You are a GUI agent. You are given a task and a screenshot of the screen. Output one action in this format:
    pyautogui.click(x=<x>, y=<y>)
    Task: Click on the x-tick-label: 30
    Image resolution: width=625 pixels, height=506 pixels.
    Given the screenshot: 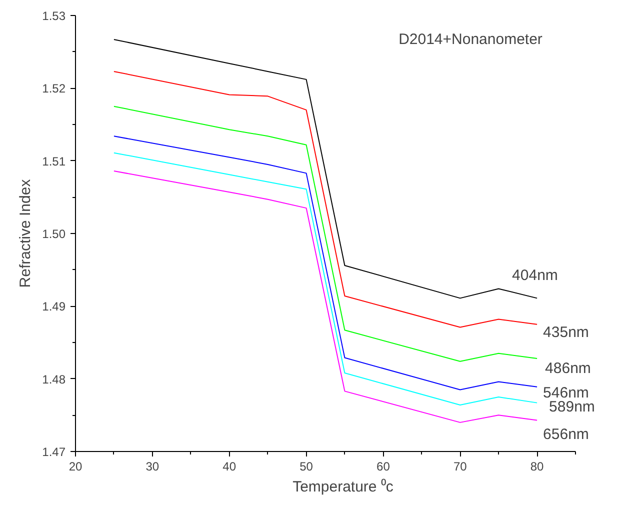 What is the action you would take?
    pyautogui.click(x=153, y=467)
    